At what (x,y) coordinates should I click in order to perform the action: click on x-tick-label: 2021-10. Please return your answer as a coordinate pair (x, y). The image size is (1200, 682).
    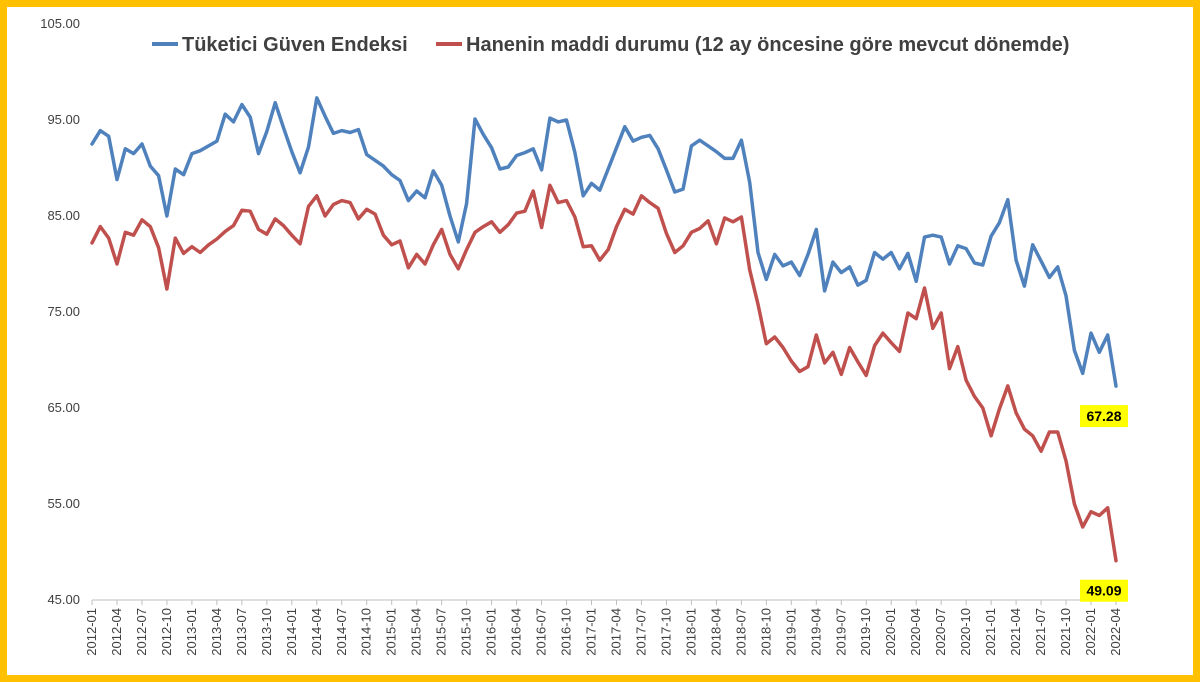
    Looking at the image, I should click on (1065, 632).